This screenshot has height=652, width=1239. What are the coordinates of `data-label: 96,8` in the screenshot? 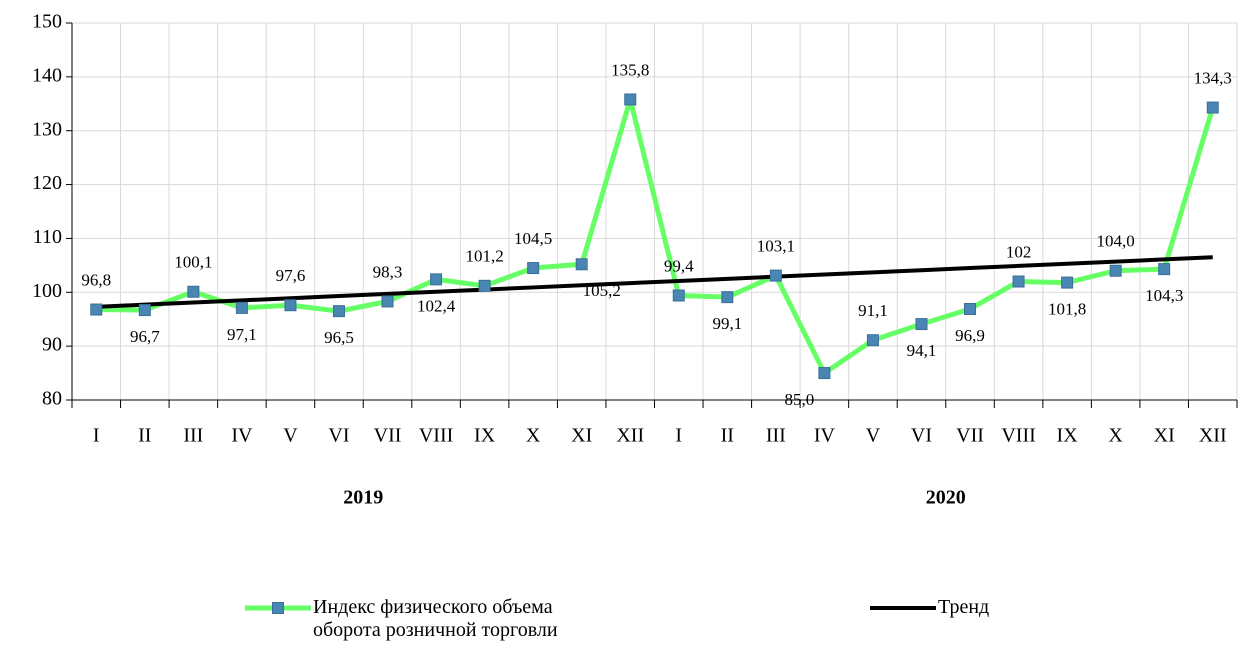 It's located at (96, 279).